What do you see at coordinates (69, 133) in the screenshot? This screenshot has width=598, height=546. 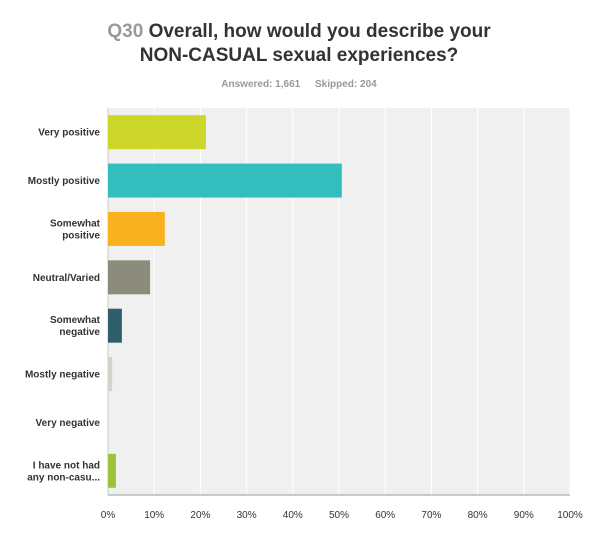 I see `category-label: Very positive` at bounding box center [69, 133].